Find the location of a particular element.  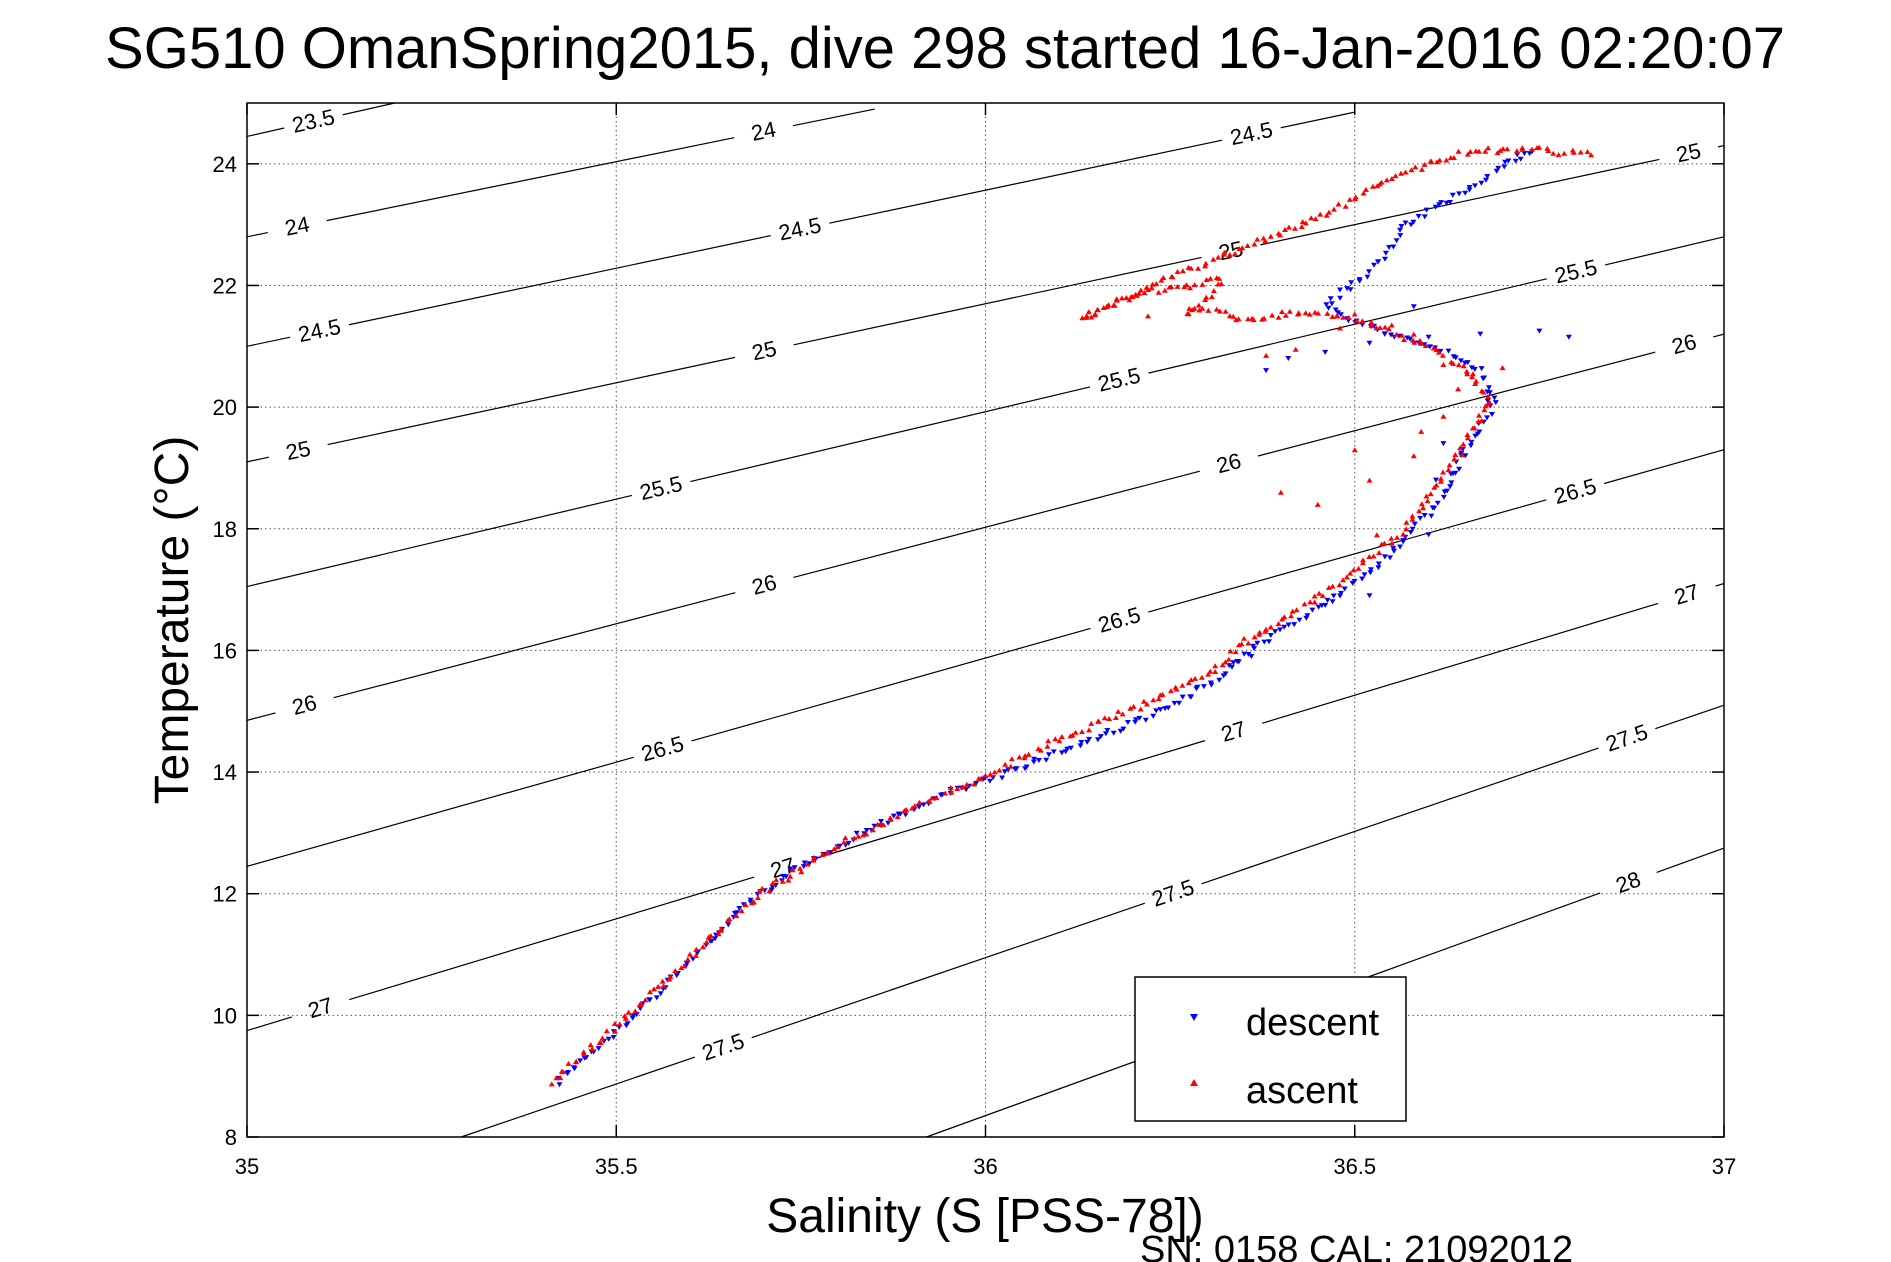

y-tick-label: 8 is located at coordinates (231, 1137).